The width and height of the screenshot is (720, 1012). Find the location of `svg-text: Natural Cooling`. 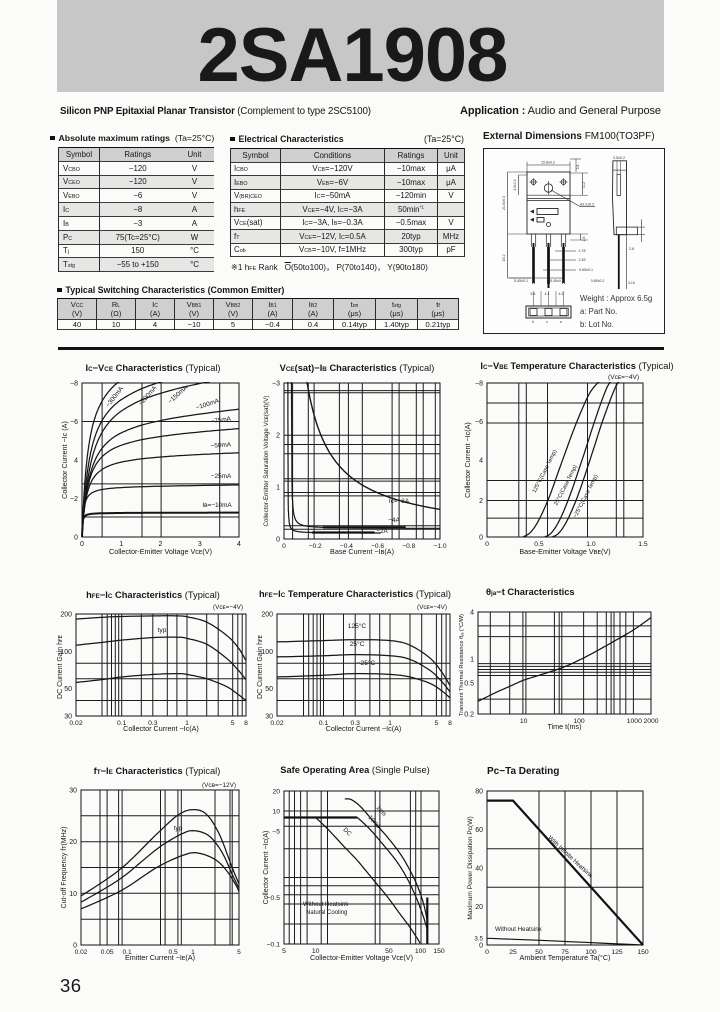

svg-text: Natural Cooling is located at coordinates (326, 913).